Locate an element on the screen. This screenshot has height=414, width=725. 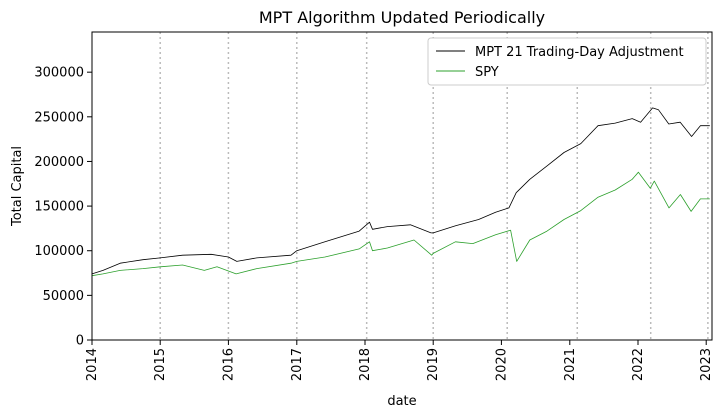
y-tick-label: 150000 is located at coordinates (59, 207).